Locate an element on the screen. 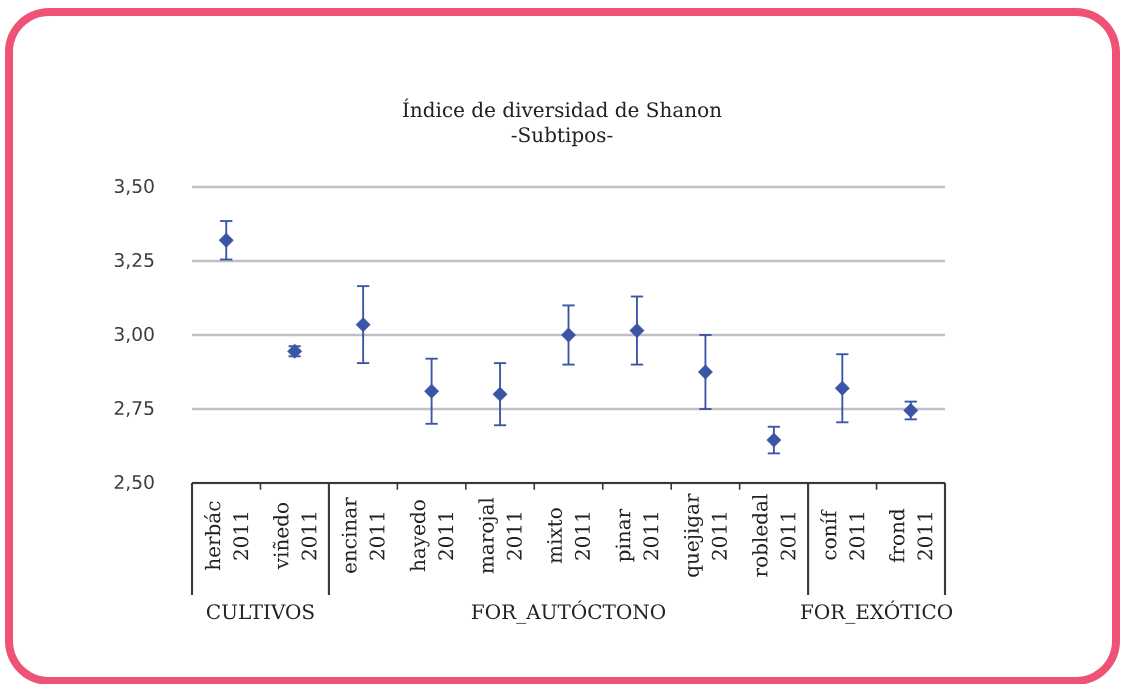  x-tick-label: pinar 2011 is located at coordinates (637, 535).